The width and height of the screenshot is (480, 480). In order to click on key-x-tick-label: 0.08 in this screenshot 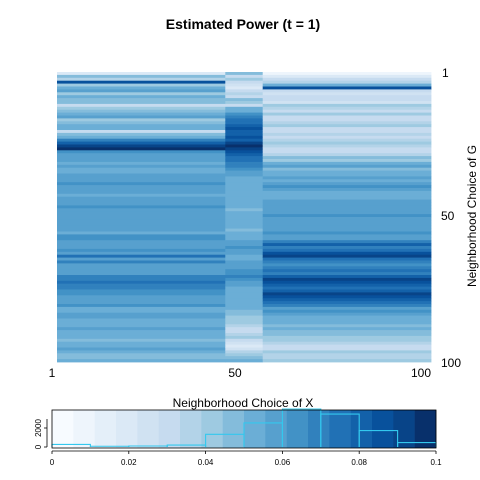, I will do `click(359, 462)`.